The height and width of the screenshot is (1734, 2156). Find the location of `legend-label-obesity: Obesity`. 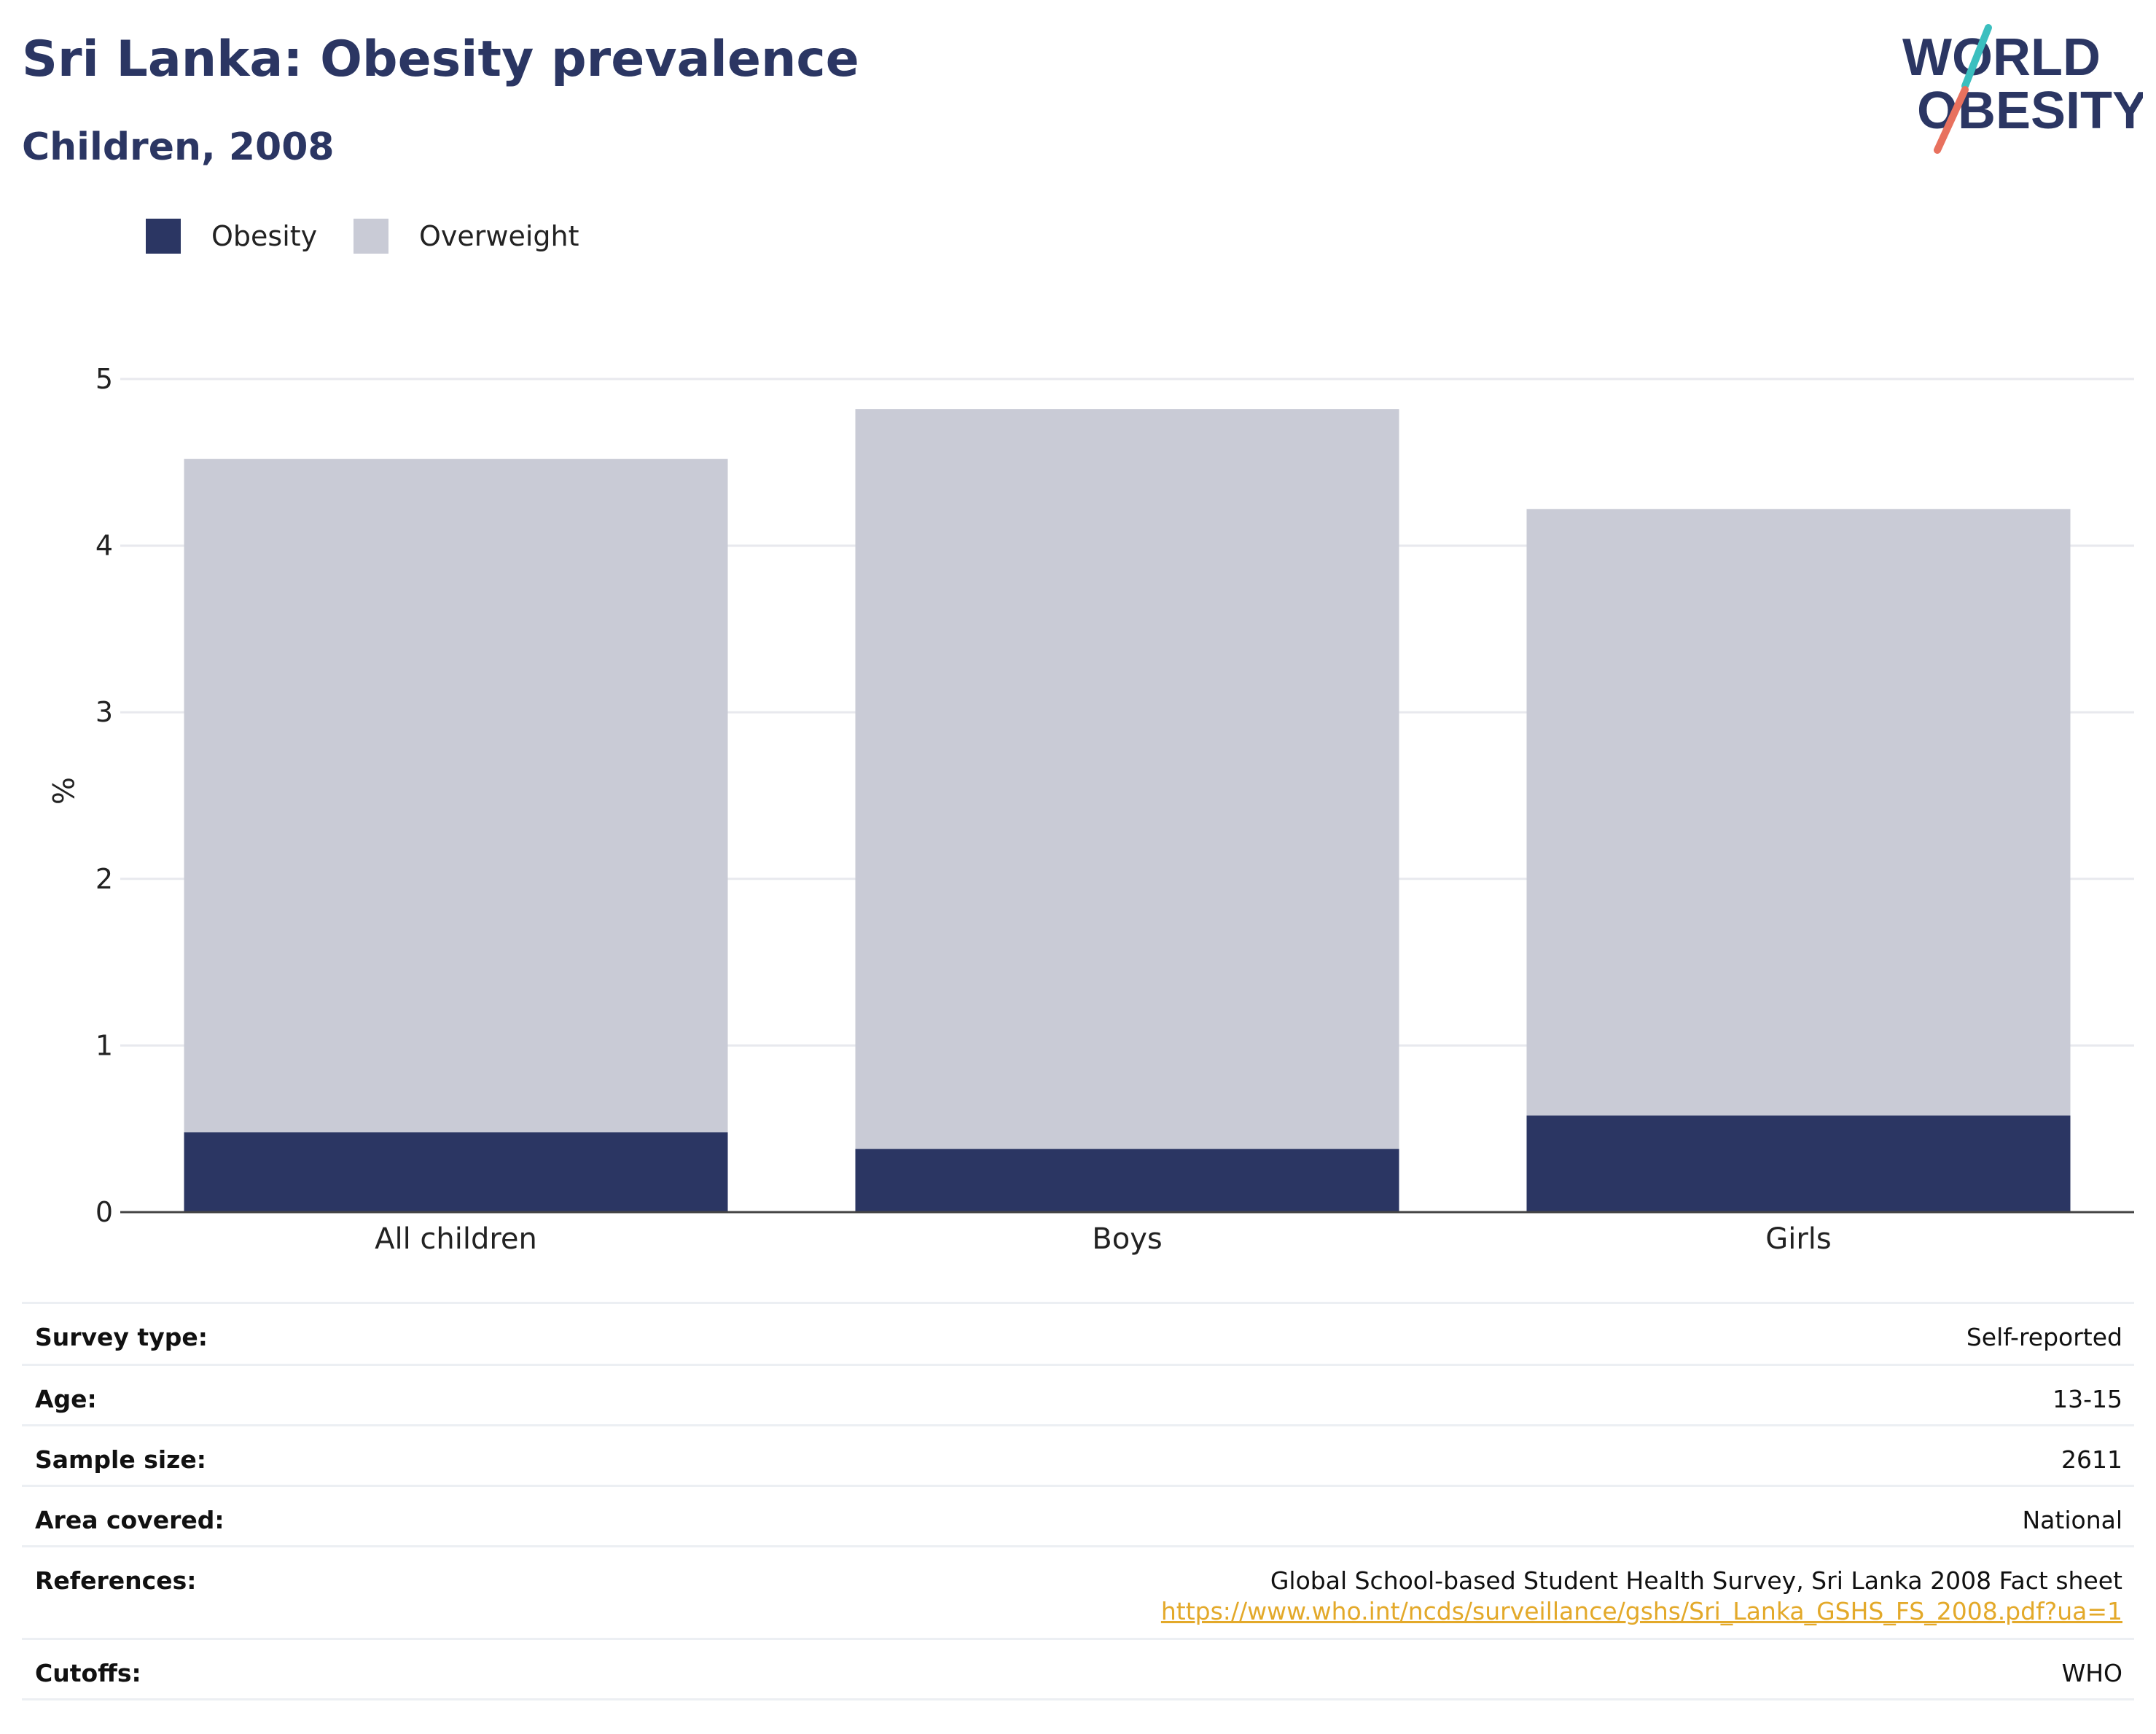

legend-label-obesity: Obesity is located at coordinates (264, 236).